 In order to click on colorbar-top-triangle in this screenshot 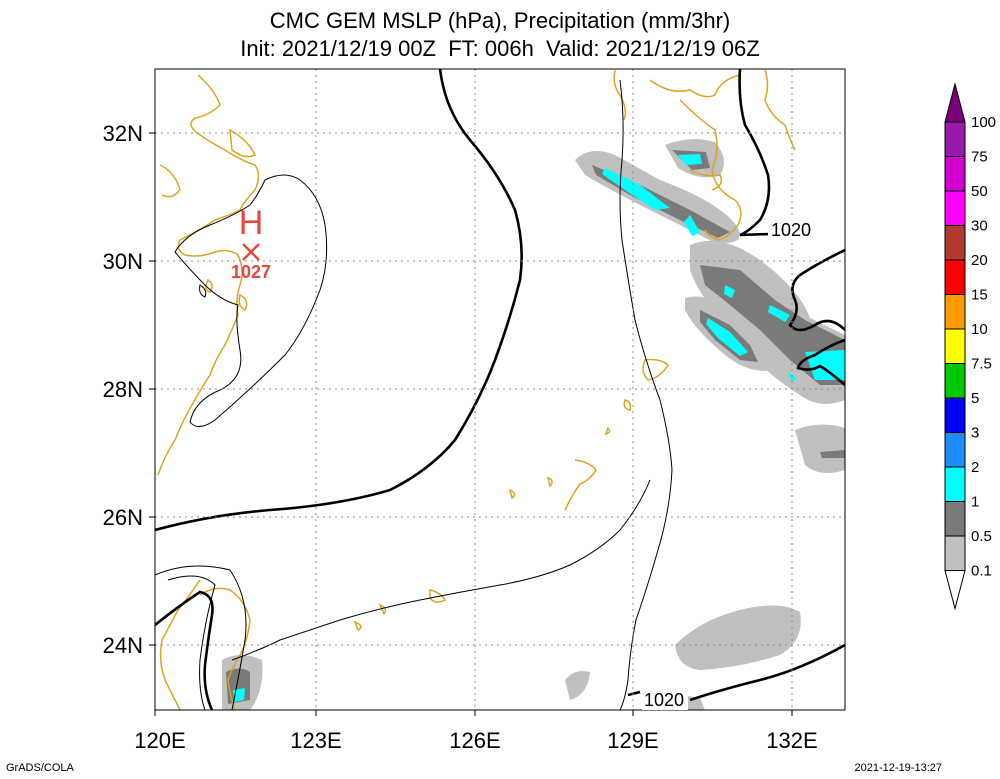, I will do `click(955, 102)`.